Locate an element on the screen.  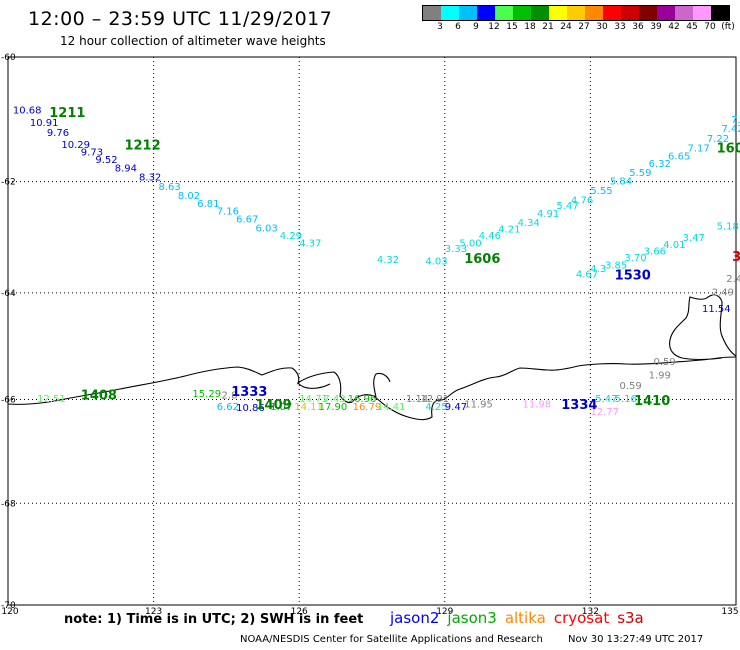
credit-timestamp: Nov 30 13:27:49 UTC 2017 is located at coordinates (636, 639).